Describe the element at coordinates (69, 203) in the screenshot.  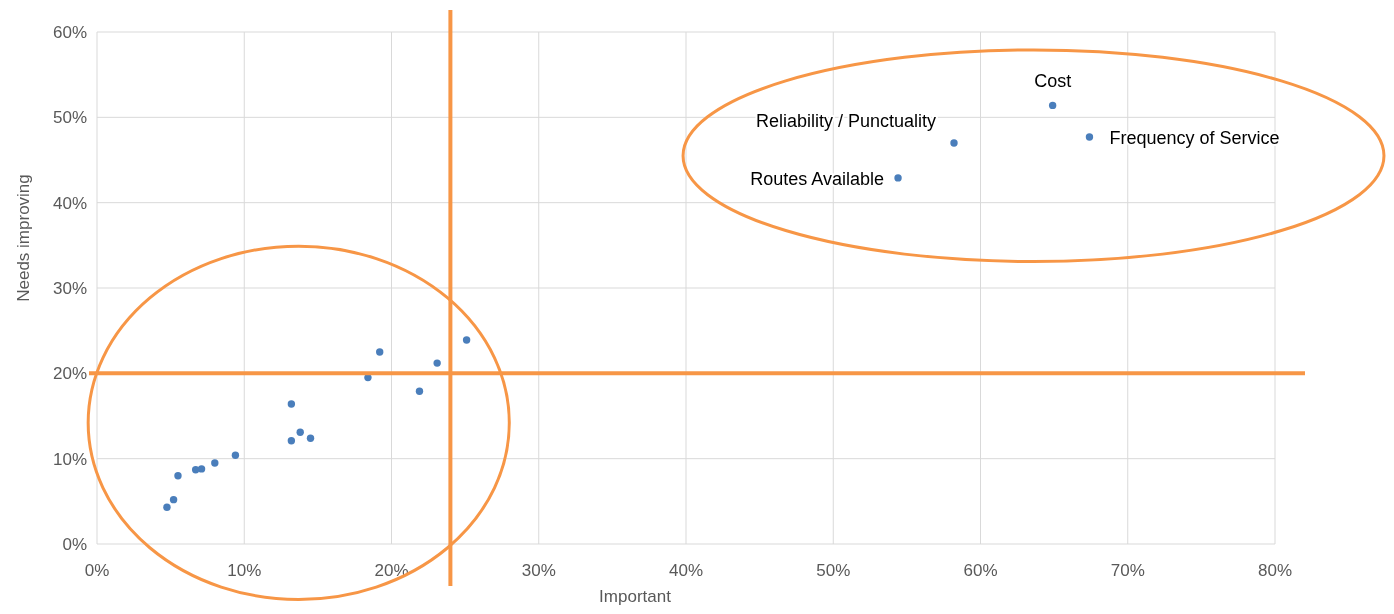
I see `y-tick-label: 40%` at that location.